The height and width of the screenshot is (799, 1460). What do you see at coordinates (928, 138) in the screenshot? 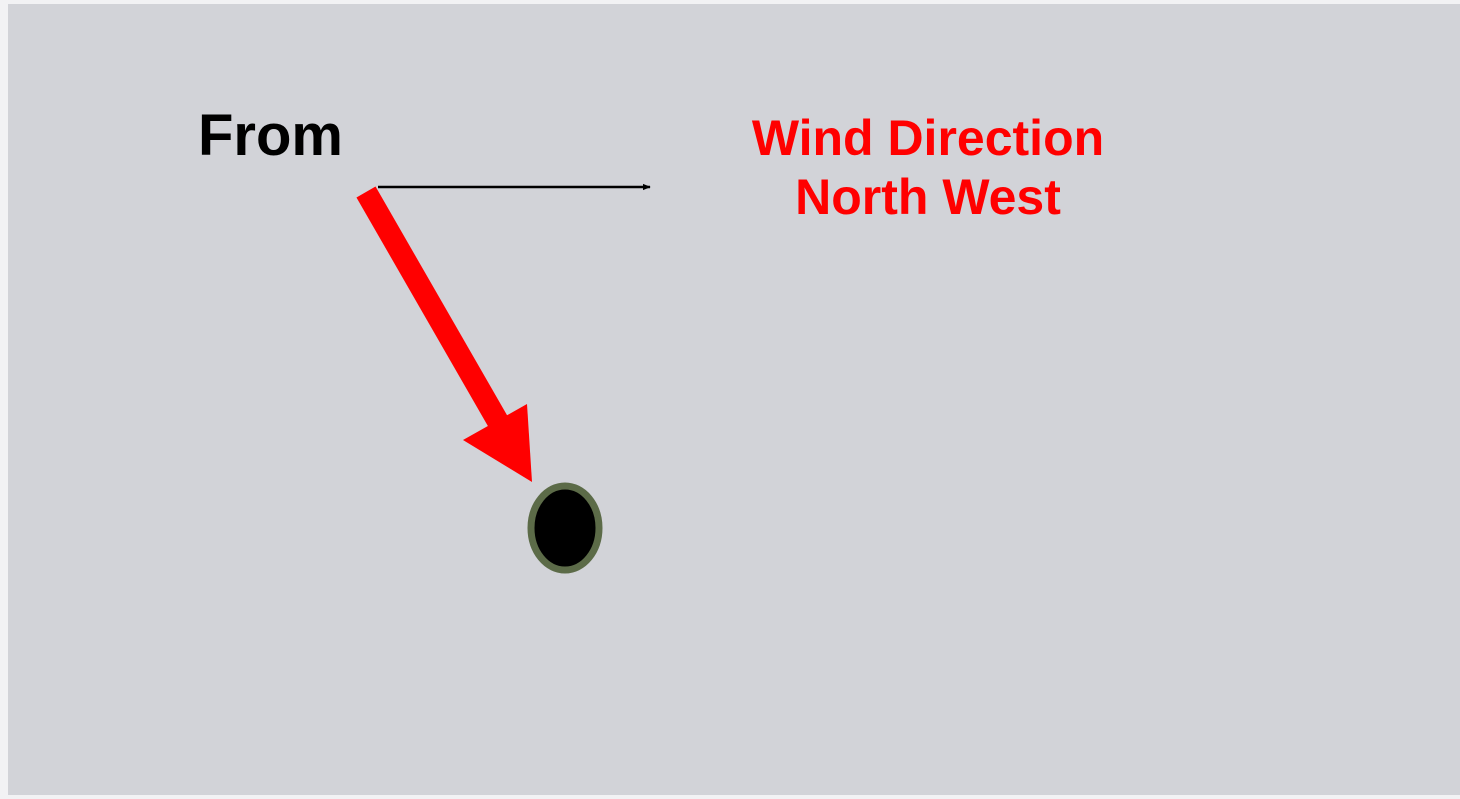
I see `title: Wind Direction` at bounding box center [928, 138].